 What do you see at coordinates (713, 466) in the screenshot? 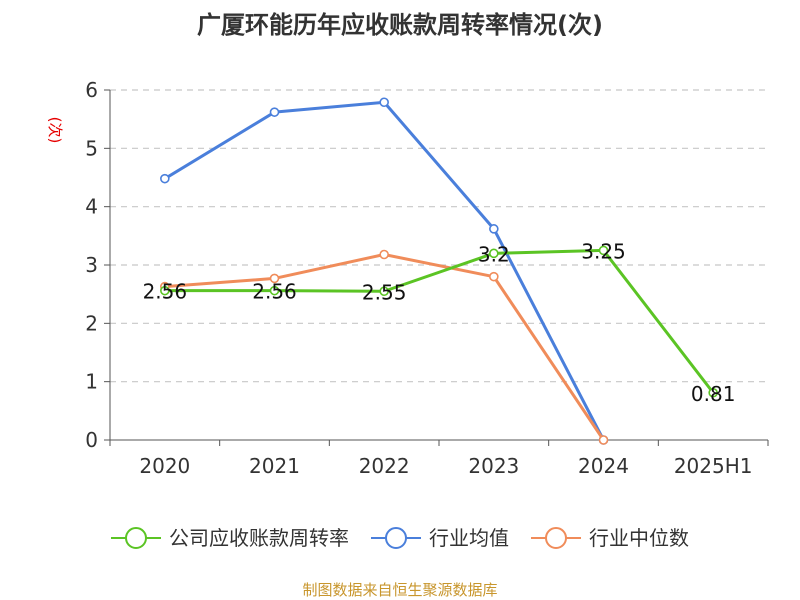
I see `x-tick-label: 2025H1` at bounding box center [713, 466].